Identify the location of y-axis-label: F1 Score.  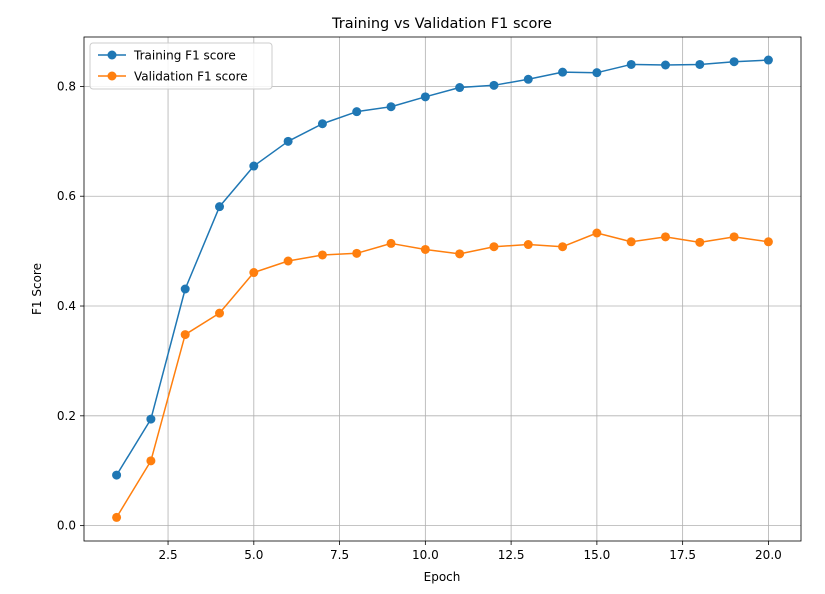
(37, 289).